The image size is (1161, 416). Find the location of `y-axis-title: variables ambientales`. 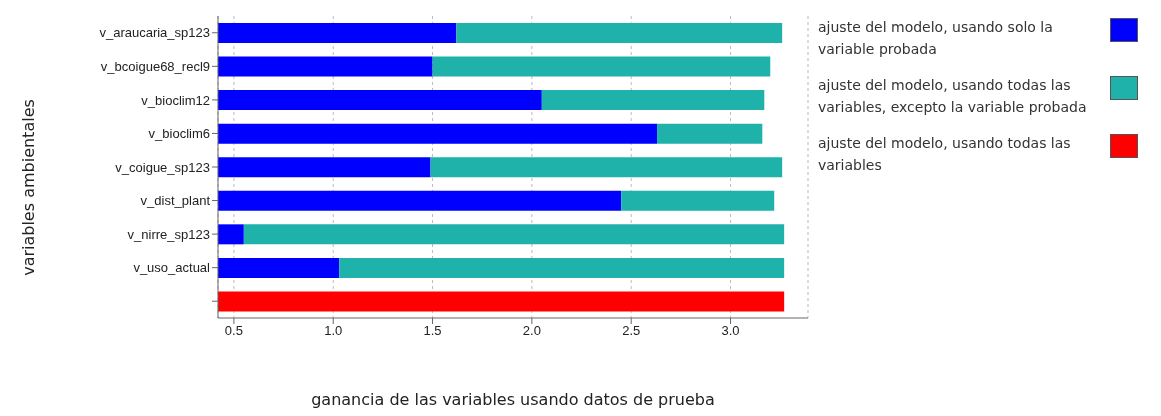

y-axis-title: variables ambientales is located at coordinates (28, 188).